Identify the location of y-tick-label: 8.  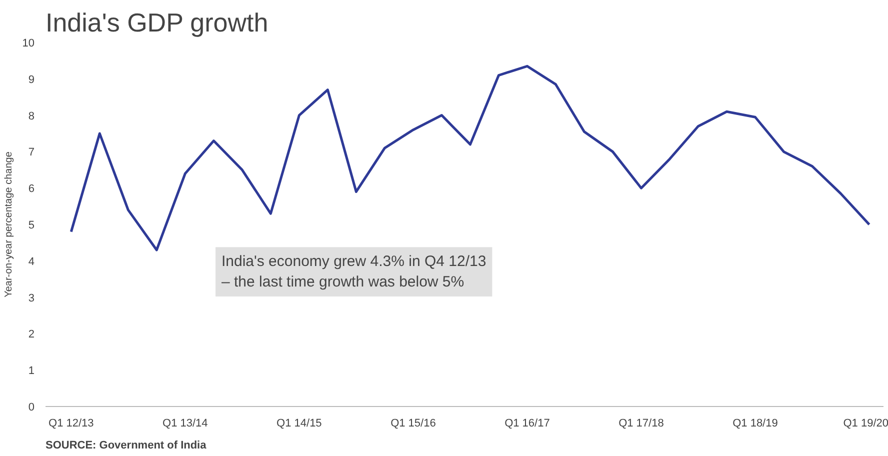
(31, 116).